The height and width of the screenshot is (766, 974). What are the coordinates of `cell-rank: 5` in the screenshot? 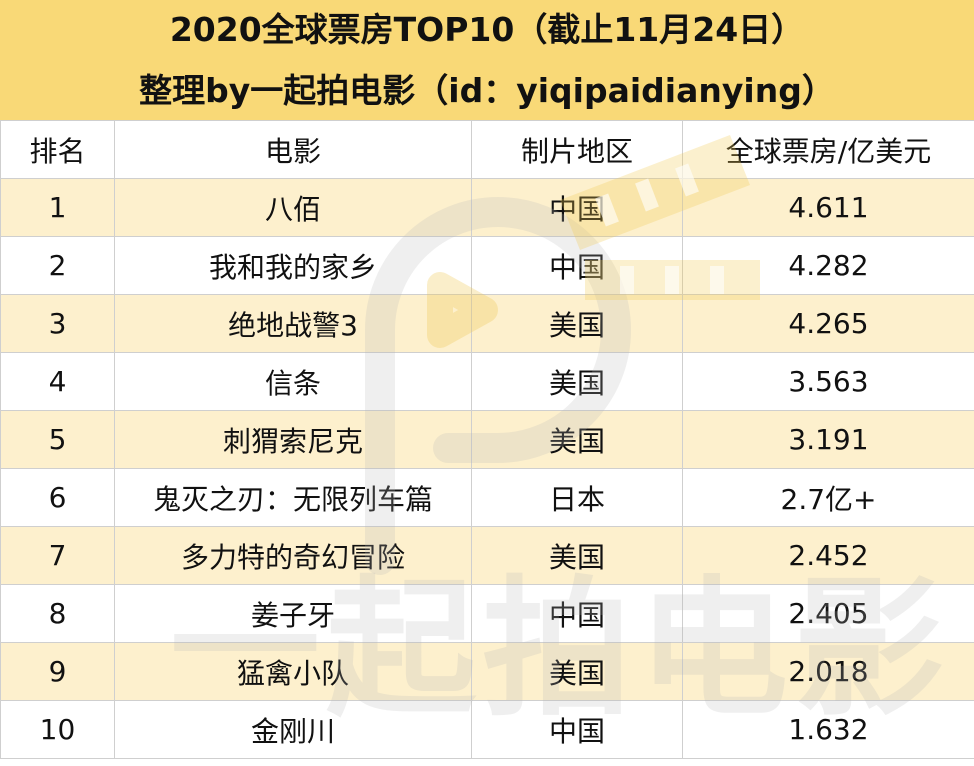 It's located at (58, 440).